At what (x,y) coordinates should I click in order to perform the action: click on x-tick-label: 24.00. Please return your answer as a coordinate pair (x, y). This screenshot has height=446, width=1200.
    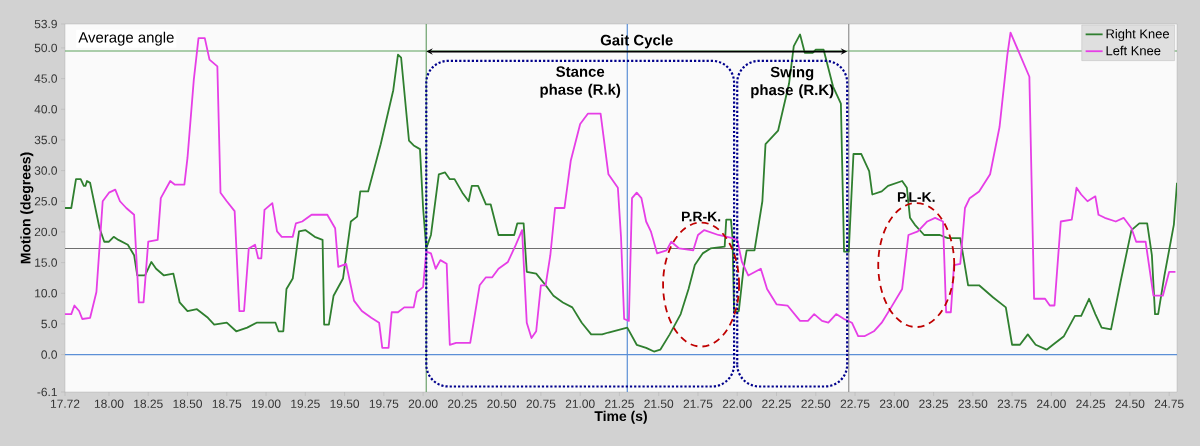
    Looking at the image, I should click on (1051, 403).